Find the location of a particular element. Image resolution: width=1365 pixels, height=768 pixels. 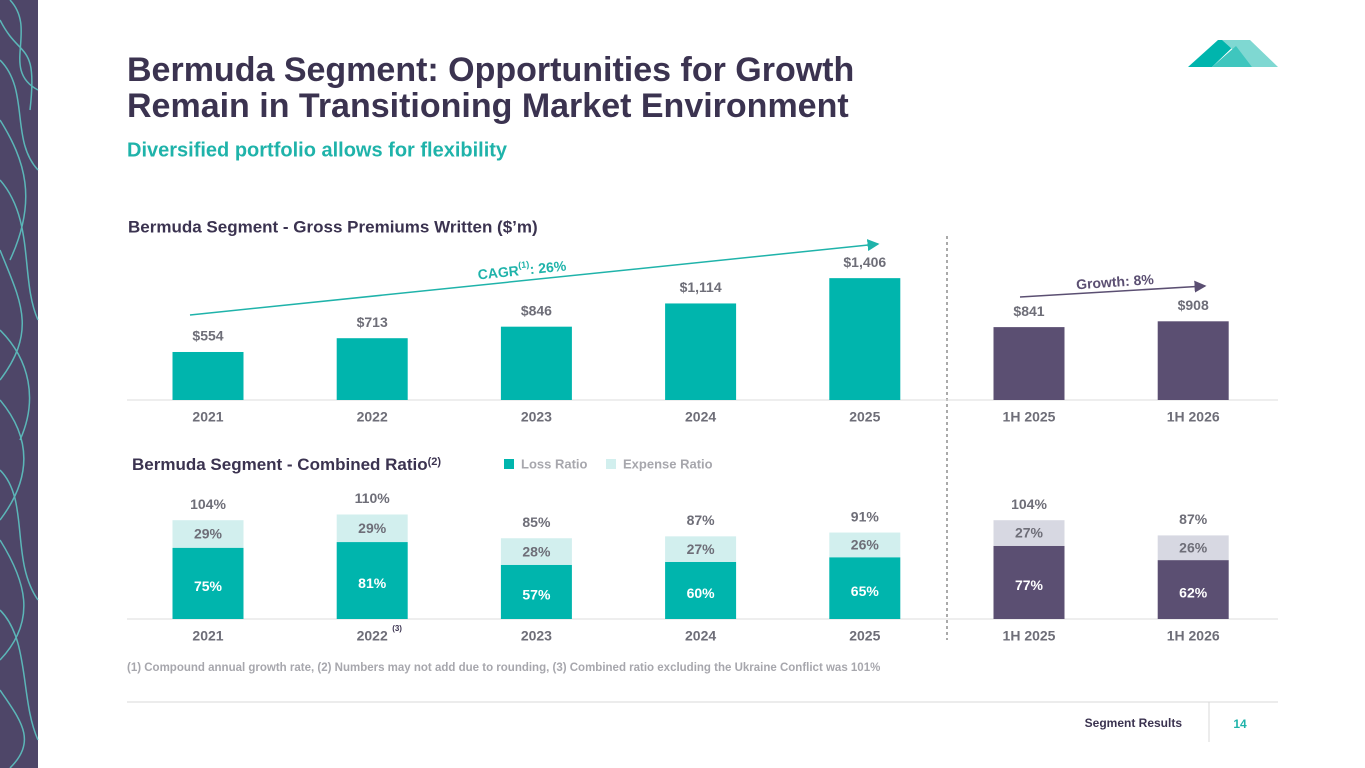

segment-label: 60% is located at coordinates (701, 593).